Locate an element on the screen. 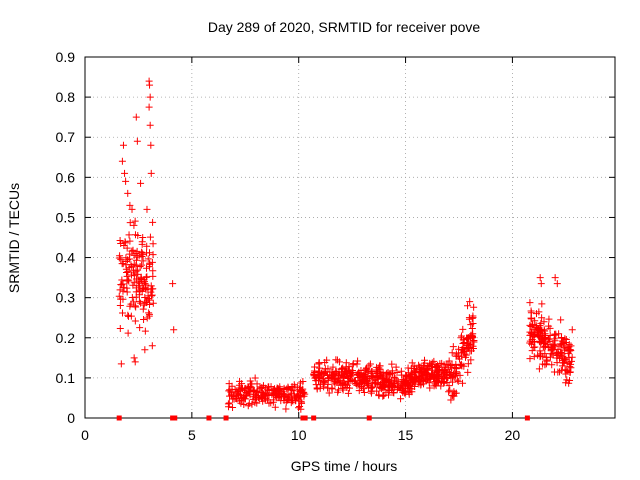 The width and height of the screenshot is (640, 480). x-tick-label: 20 is located at coordinates (513, 435).